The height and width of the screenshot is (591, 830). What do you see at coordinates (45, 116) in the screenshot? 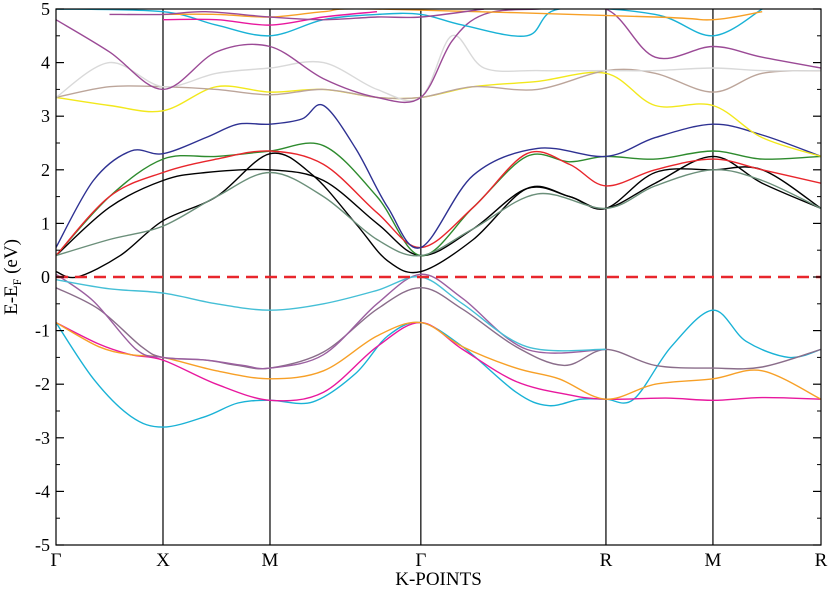
I see `y-tick-label: 3` at bounding box center [45, 116].